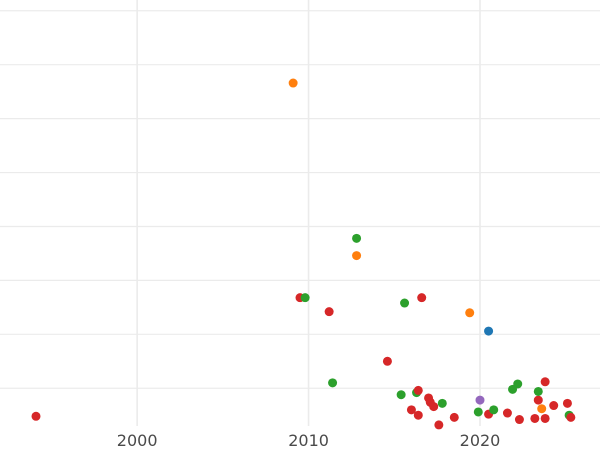 The image size is (600, 450). I want to click on x-tick-labels: 2000 2010 2020, so click(309, 440).